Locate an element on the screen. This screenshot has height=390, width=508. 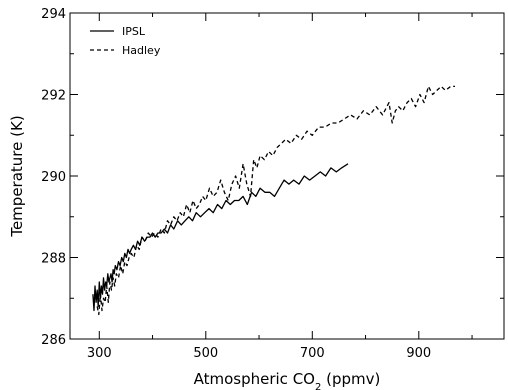
x-axis-label: Atmospheric CO2 (ppmv) is located at coordinates (287, 380).